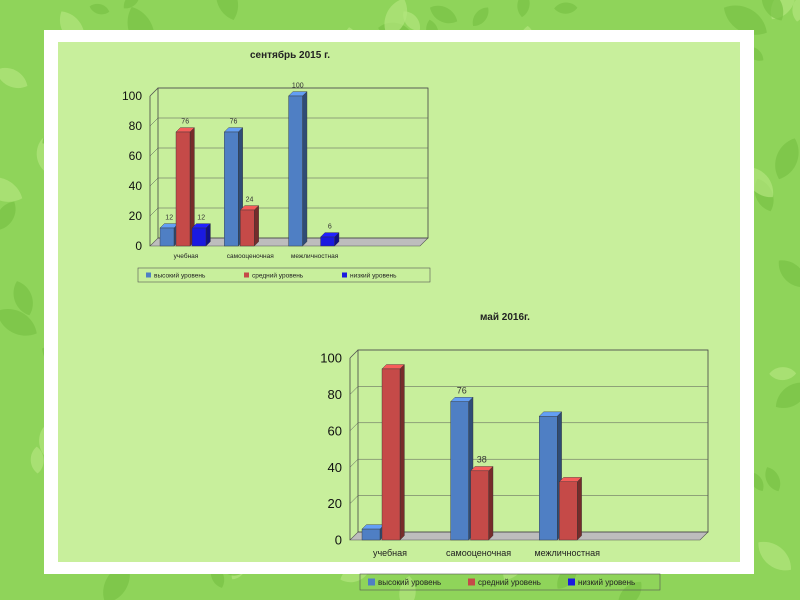 Image resolution: width=800 pixels, height=600 pixels. Describe the element at coordinates (330, 227) in the screenshot. I see `data-label: 6` at that location.